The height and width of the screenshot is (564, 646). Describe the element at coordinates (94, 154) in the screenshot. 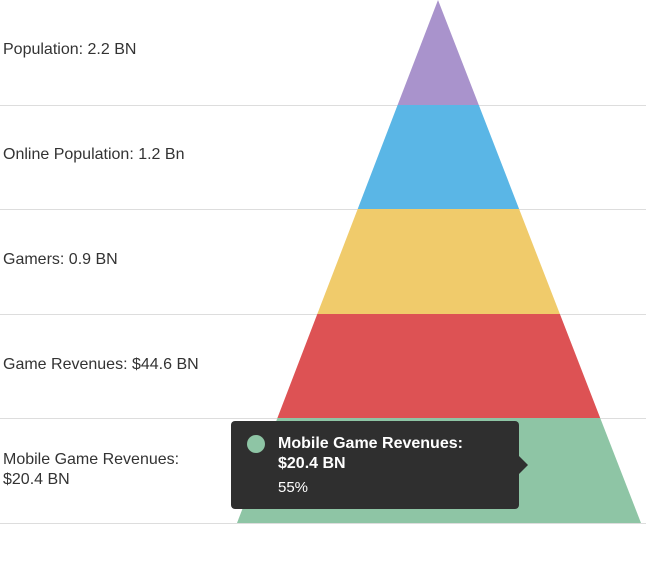

I see `row-label-2: Online Population: 1.2 Bn` at that location.